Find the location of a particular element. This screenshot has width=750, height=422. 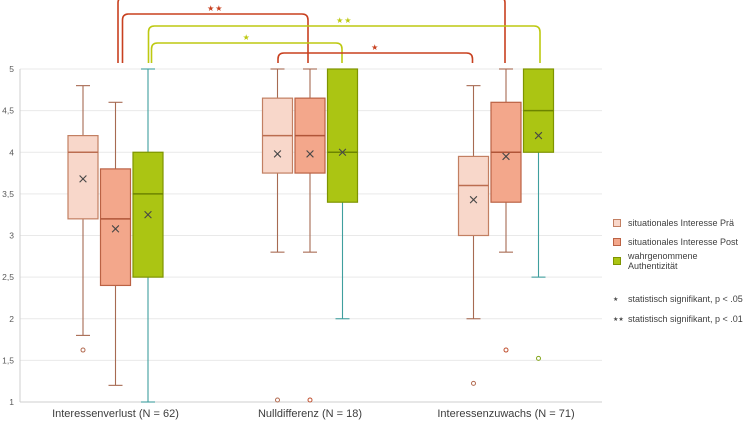

significance-note-p01: ★★ statistisch signifikant, p < .01 is located at coordinates (680, 319).